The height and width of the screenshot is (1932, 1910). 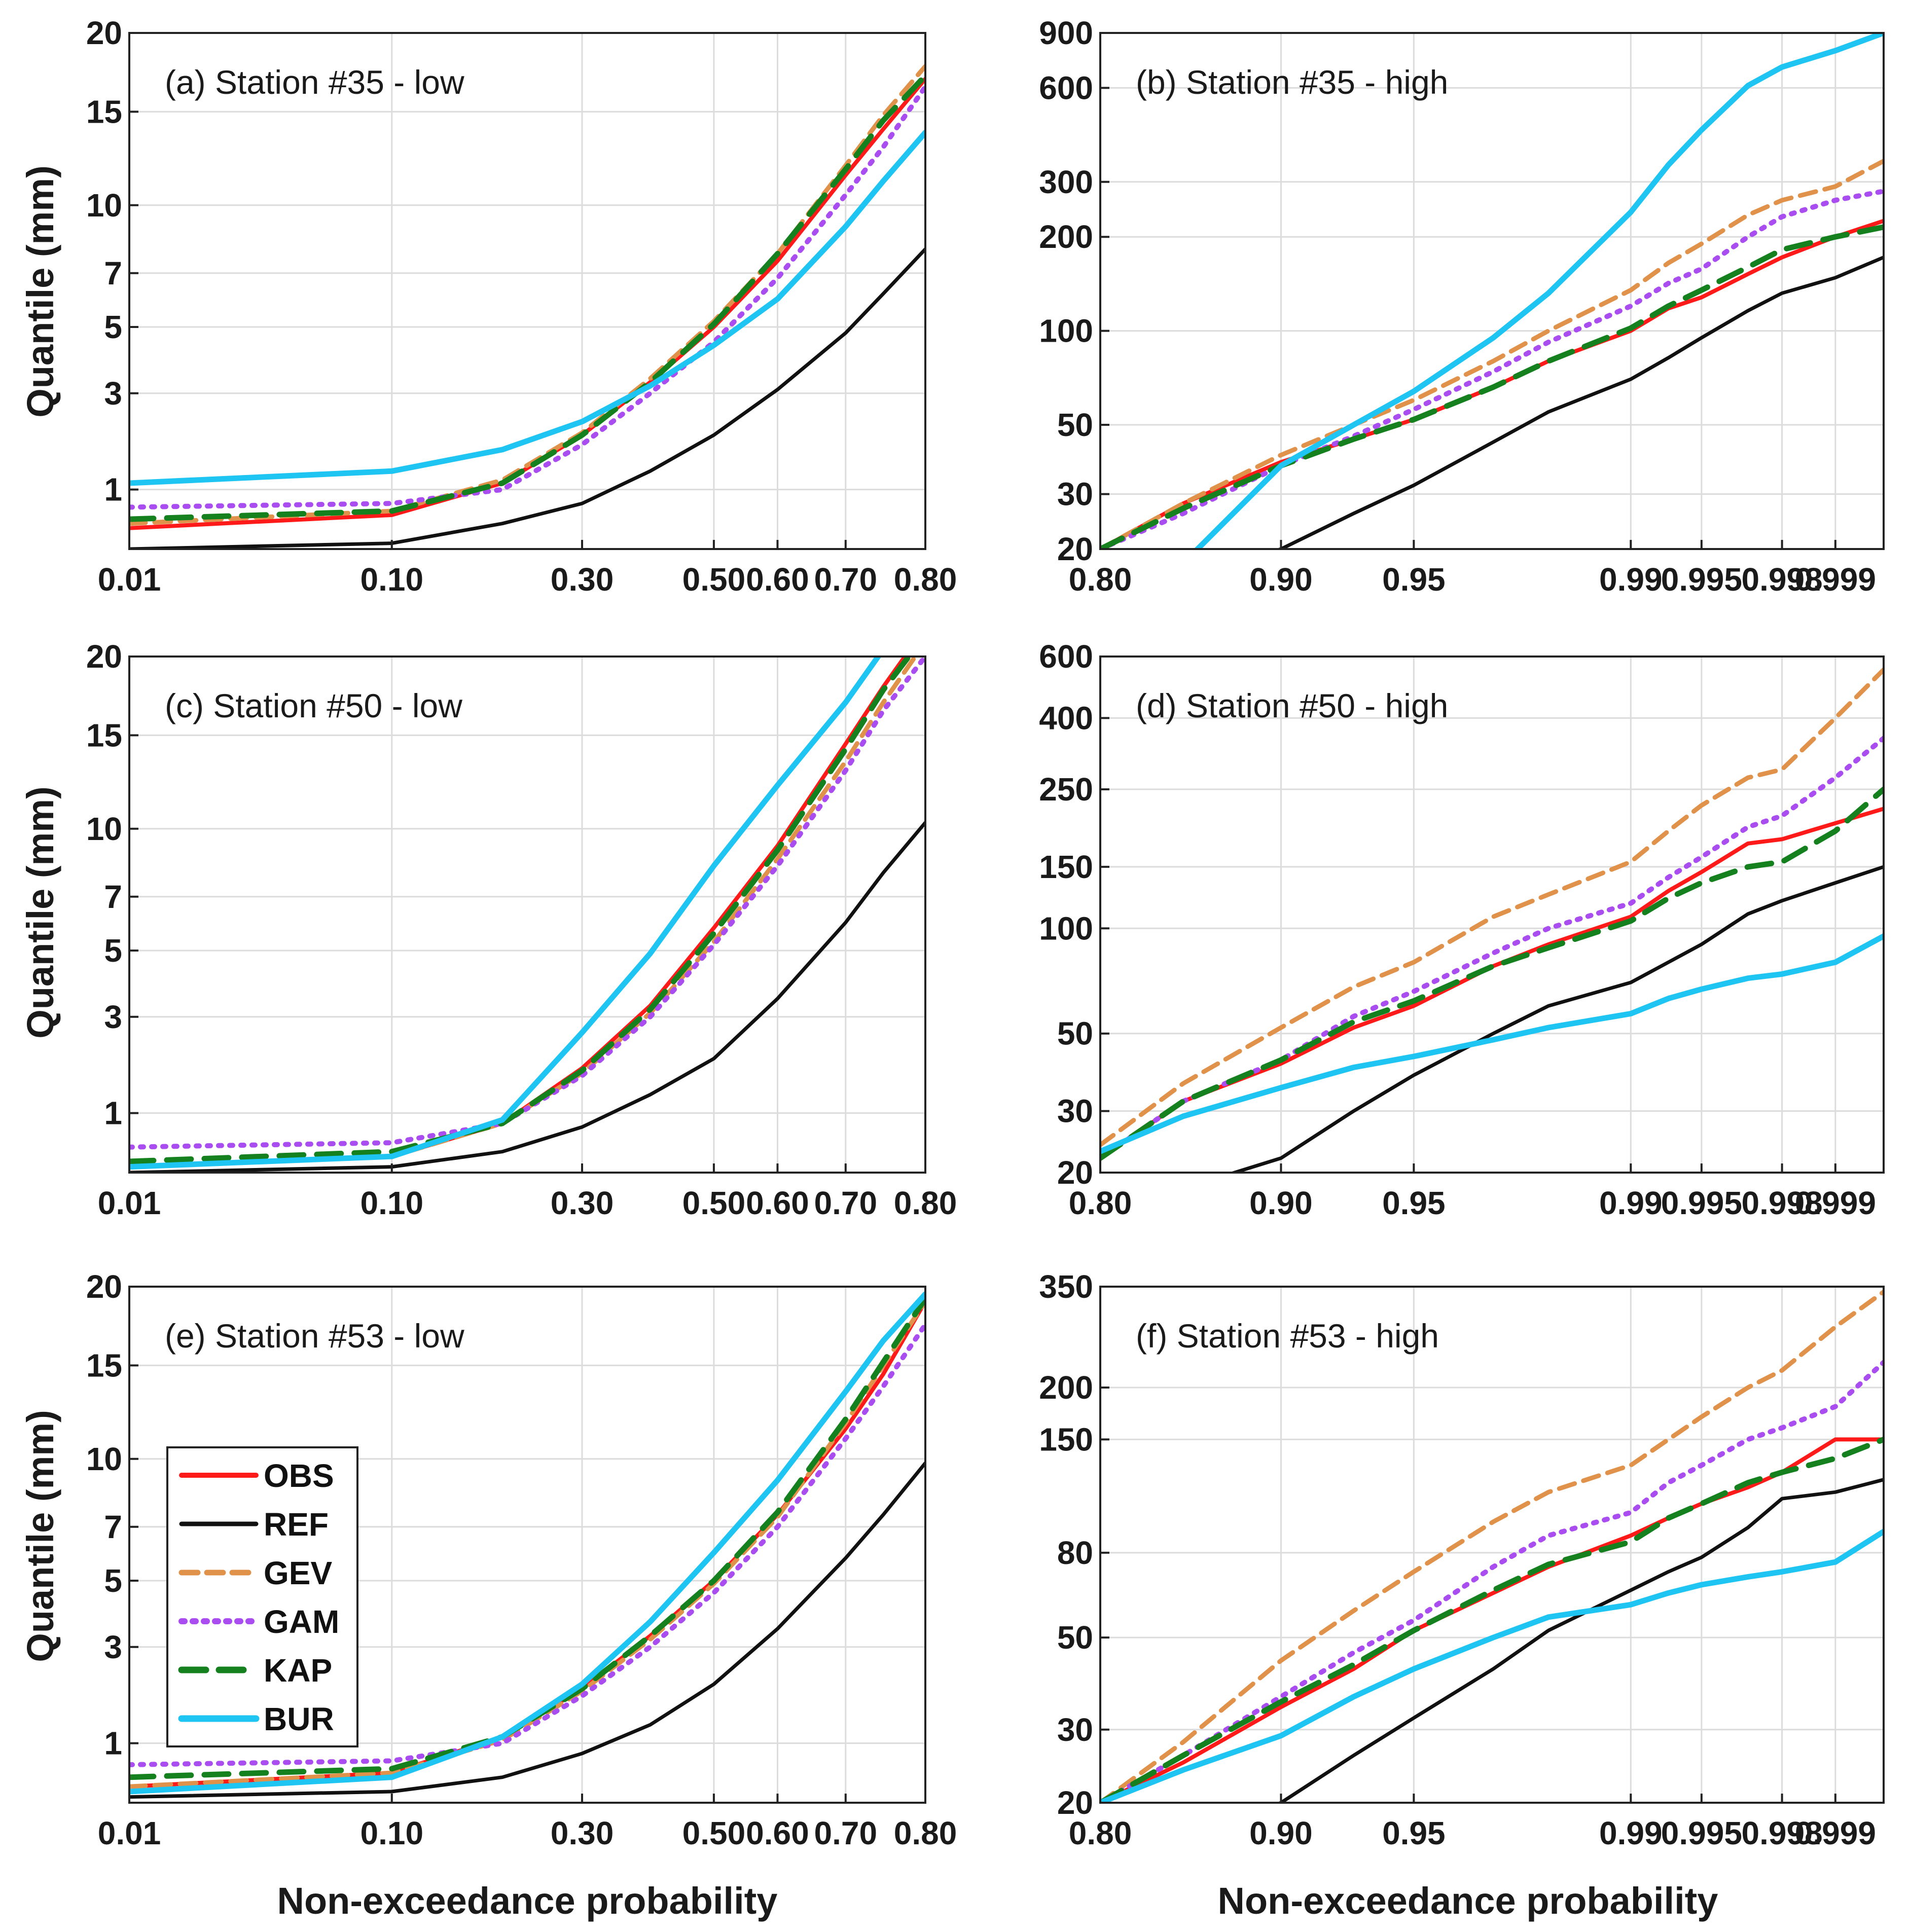 What do you see at coordinates (1631, 1833) in the screenshot?
I see `x-tick-label-f-3: 0.99` at bounding box center [1631, 1833].